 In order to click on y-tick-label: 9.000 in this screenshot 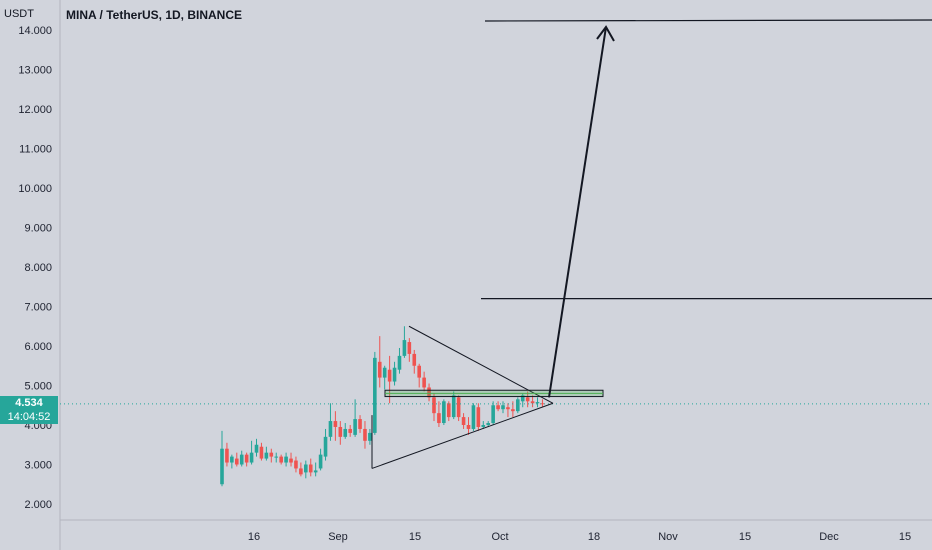, I will do `click(38, 229)`.